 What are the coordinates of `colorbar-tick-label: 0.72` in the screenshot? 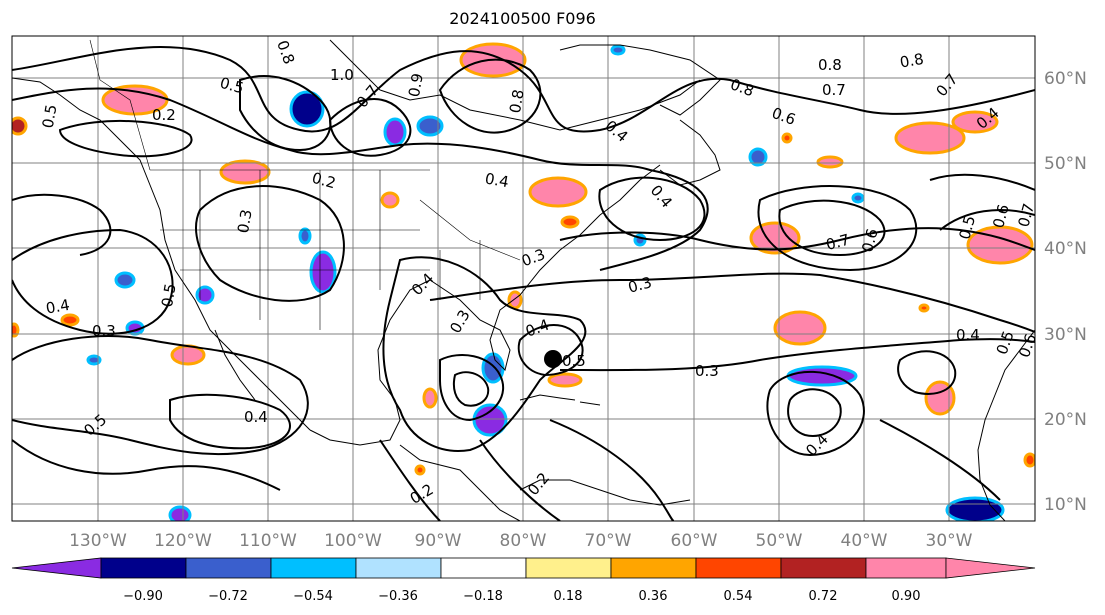 It's located at (823, 596).